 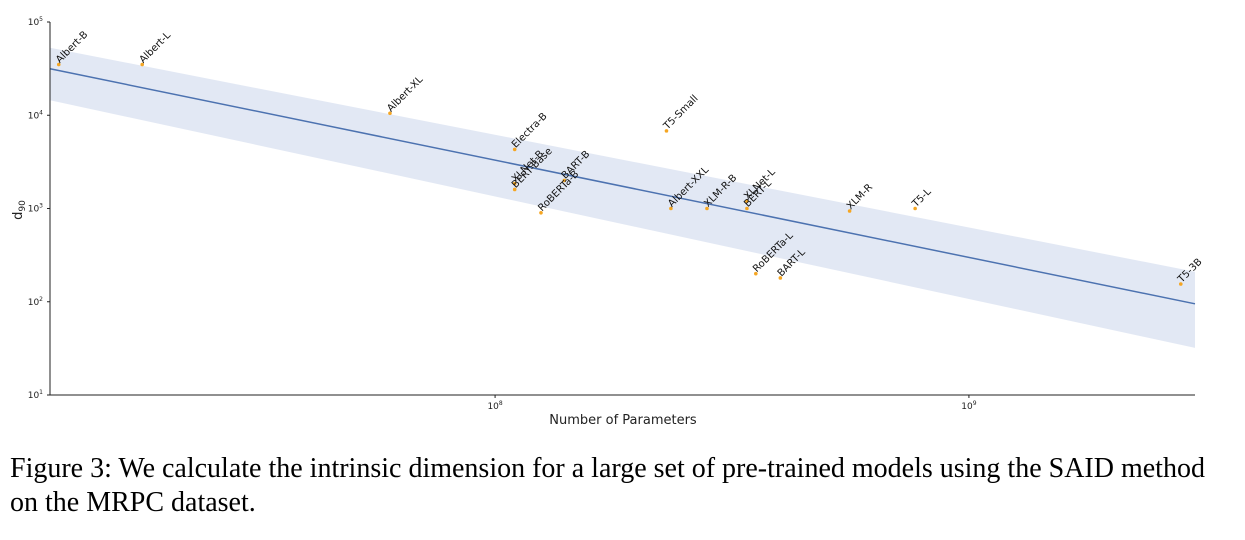 What do you see at coordinates (156, 48) in the screenshot?
I see `data-point-label: Albert-L` at bounding box center [156, 48].